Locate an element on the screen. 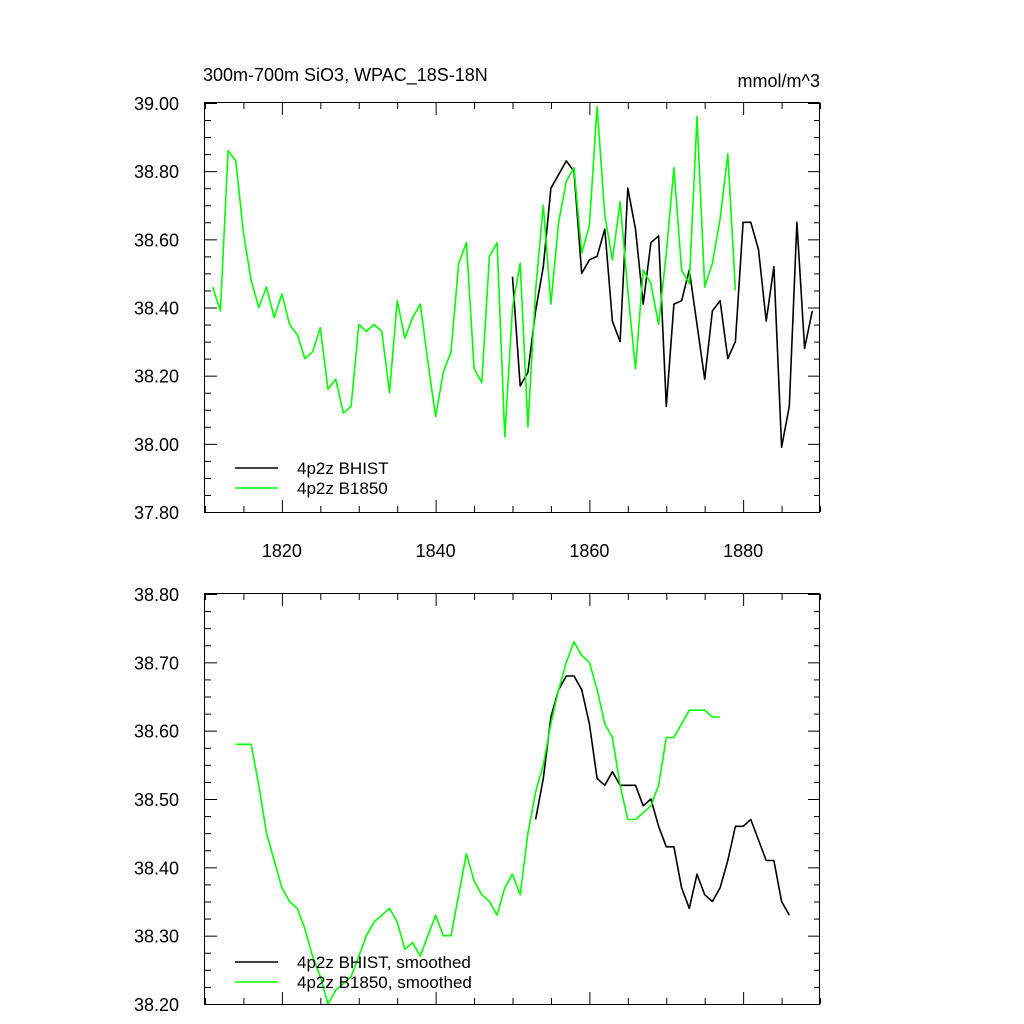 The width and height of the screenshot is (1024, 1024). legend-label: 4p2z B1850 is located at coordinates (342, 488).